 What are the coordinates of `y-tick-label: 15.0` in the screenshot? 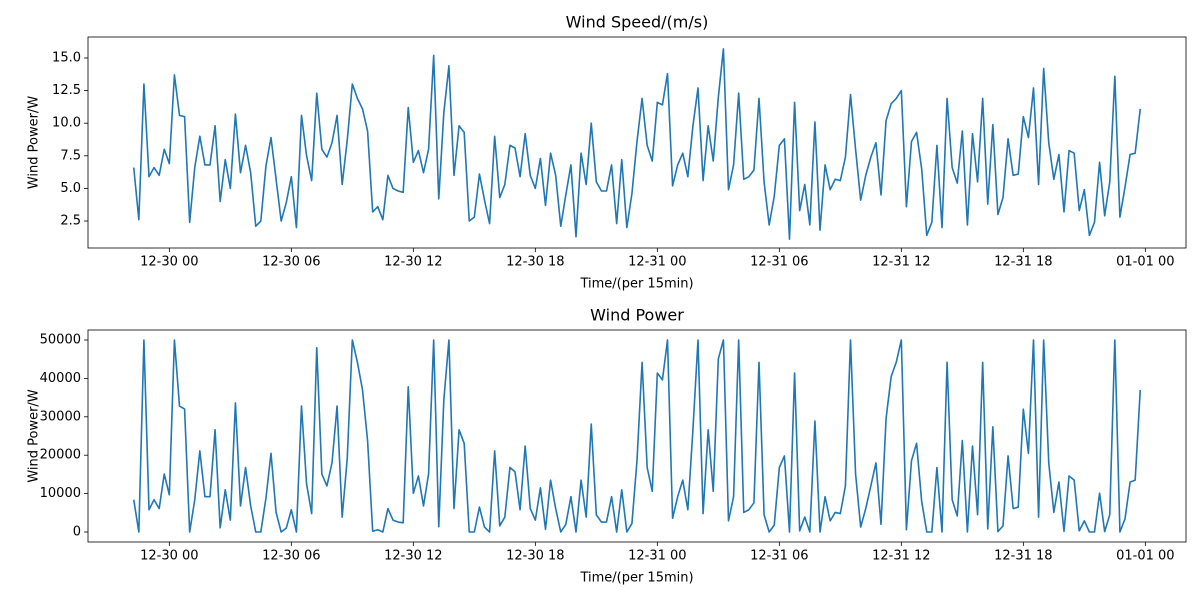 It's located at (66, 57).